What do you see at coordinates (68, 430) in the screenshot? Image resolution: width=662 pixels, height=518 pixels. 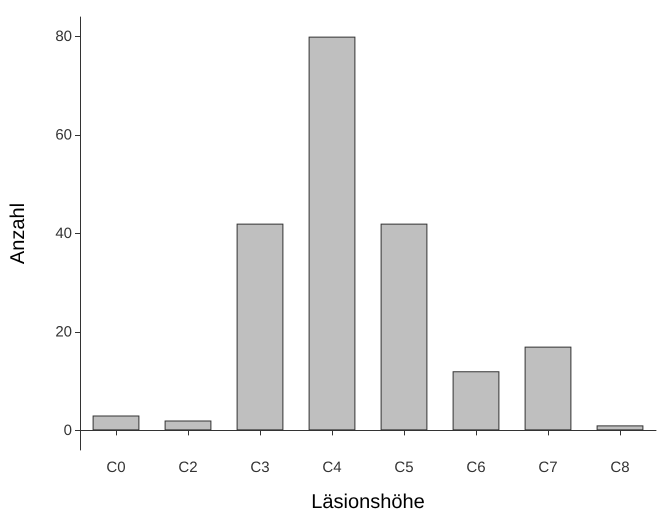 I see `y-tick-label: 0` at bounding box center [68, 430].